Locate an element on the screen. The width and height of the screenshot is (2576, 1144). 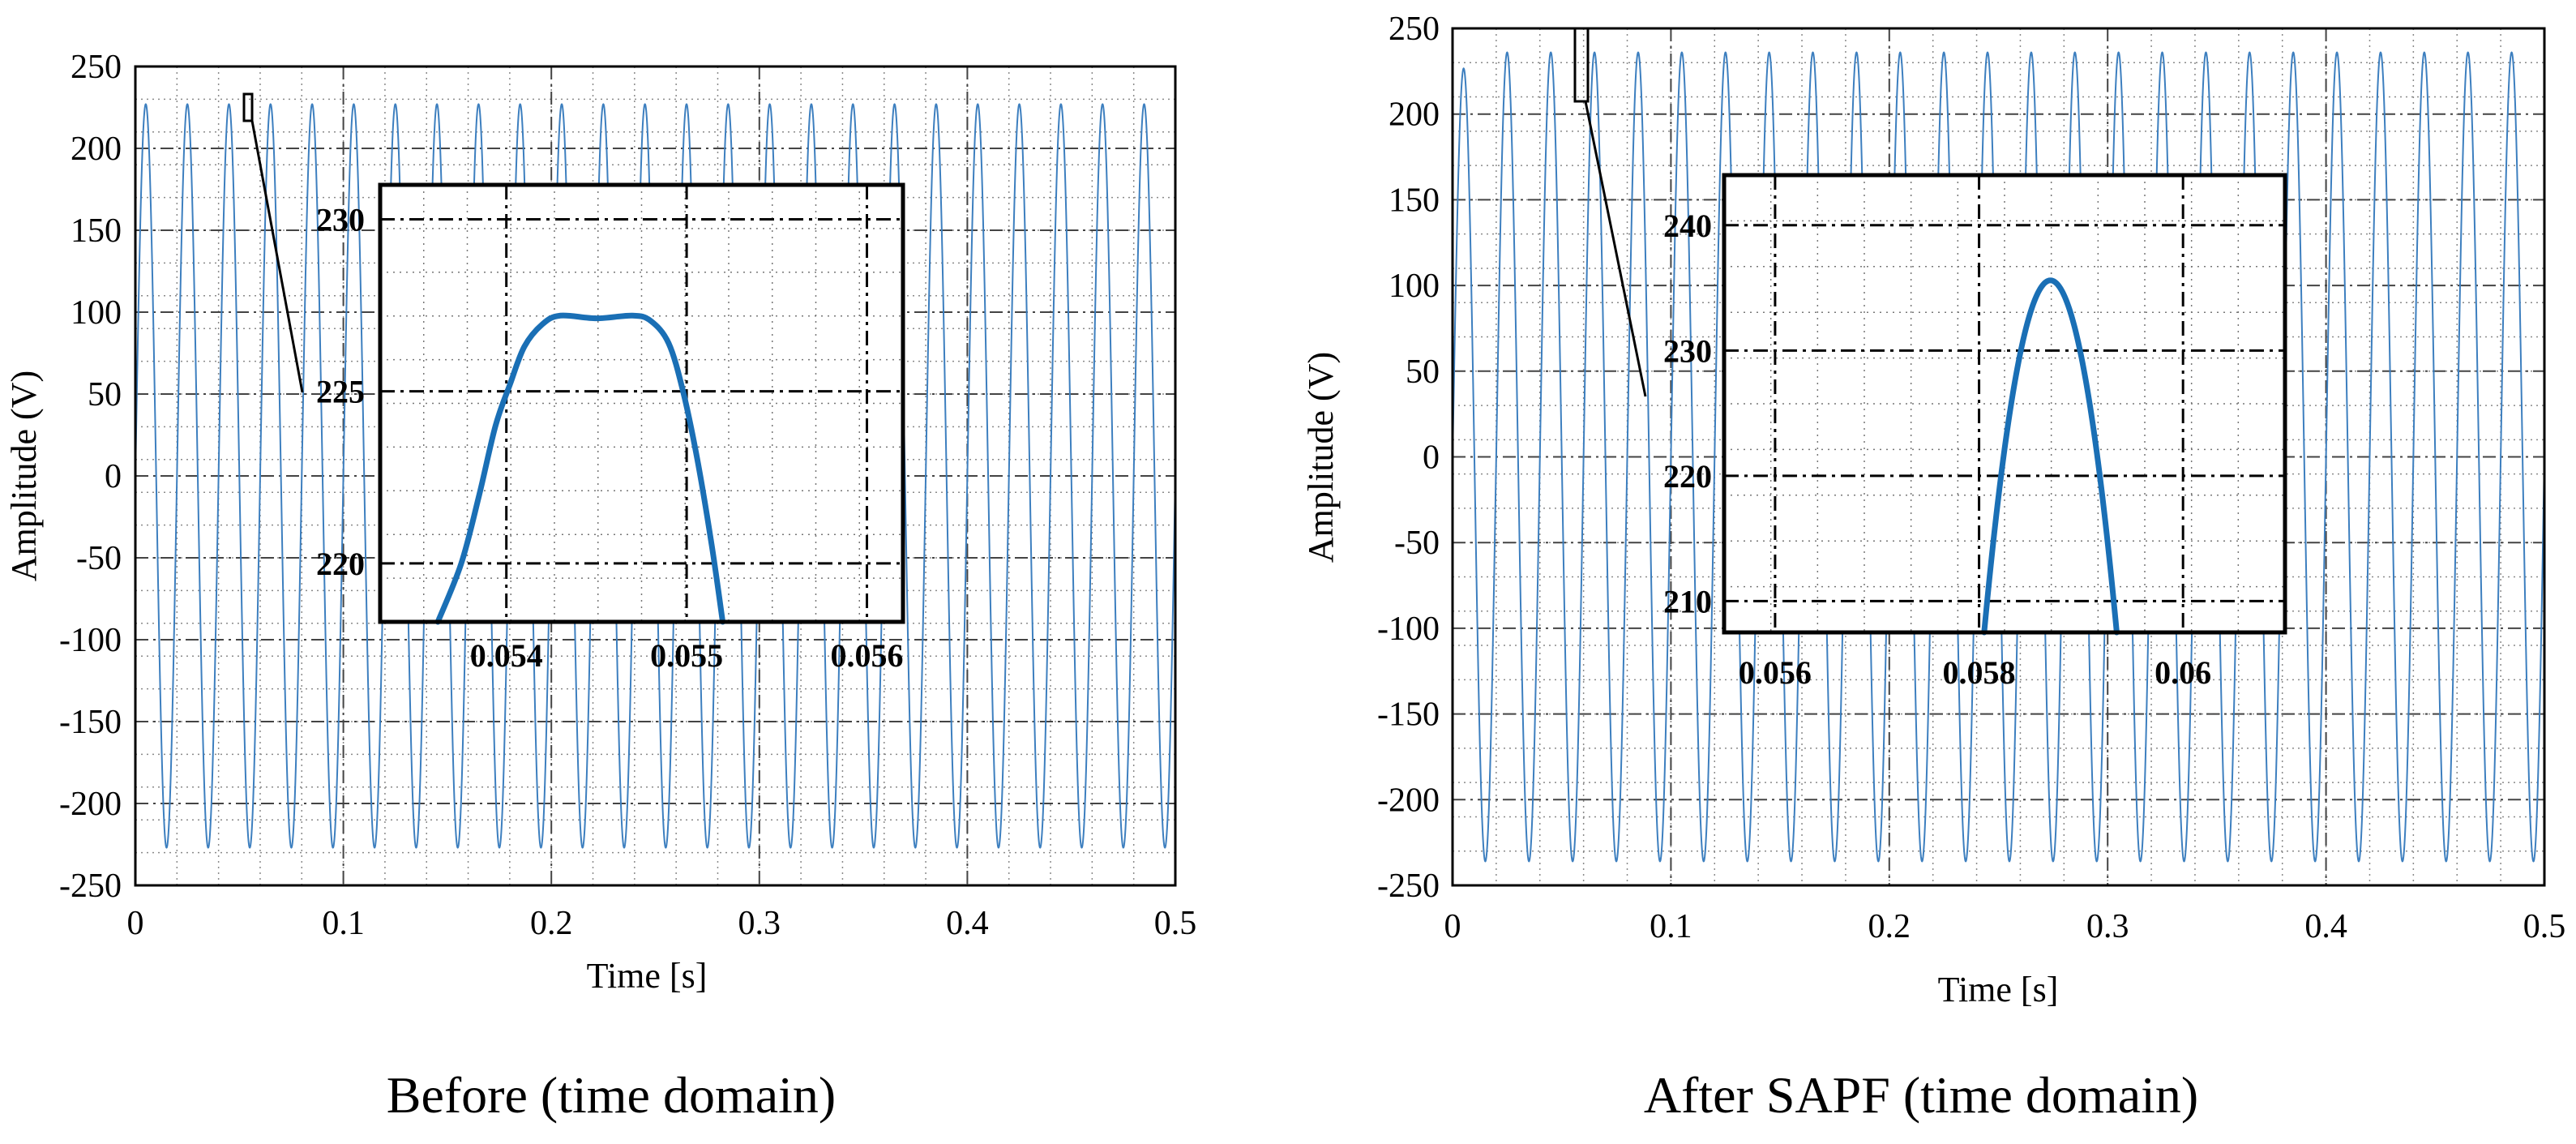
caption-before: Before (time domain) is located at coordinates (611, 1095).